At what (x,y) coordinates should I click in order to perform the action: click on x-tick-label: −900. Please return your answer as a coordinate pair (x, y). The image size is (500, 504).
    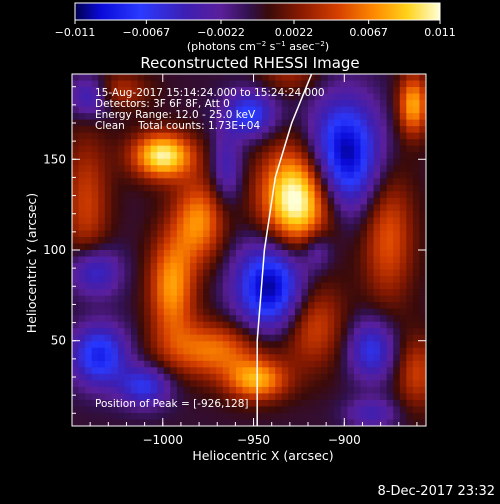
    Looking at the image, I should click on (344, 440).